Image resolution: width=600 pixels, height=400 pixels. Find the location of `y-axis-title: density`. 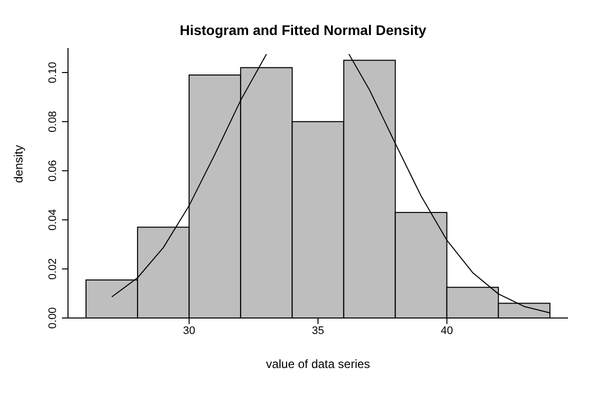

y-axis-title: density is located at coordinates (18, 163).